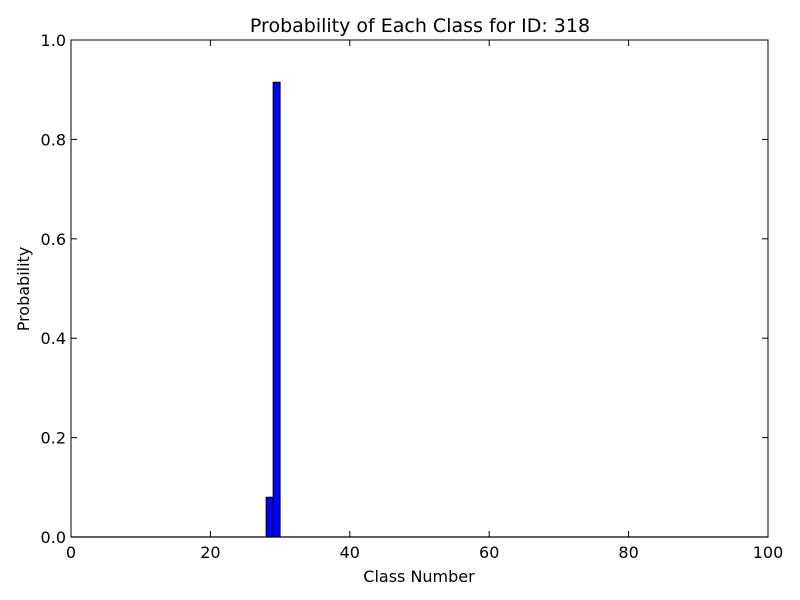 This screenshot has width=800, height=600. Describe the element at coordinates (71, 552) in the screenshot. I see `x-tick-label: 0` at that location.